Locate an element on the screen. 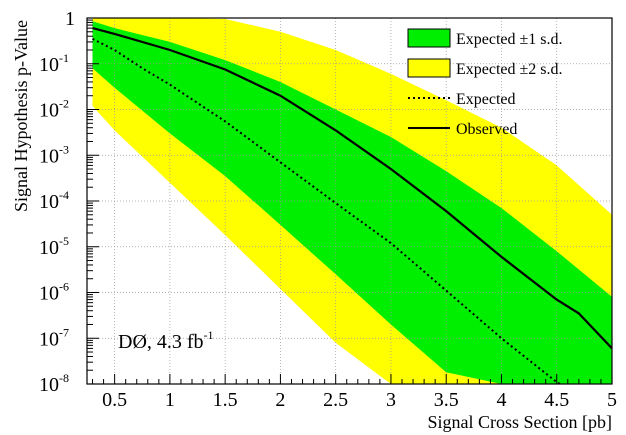 The image size is (626, 435). y-tick-label: 10⁻⁴ is located at coordinates (54, 200).